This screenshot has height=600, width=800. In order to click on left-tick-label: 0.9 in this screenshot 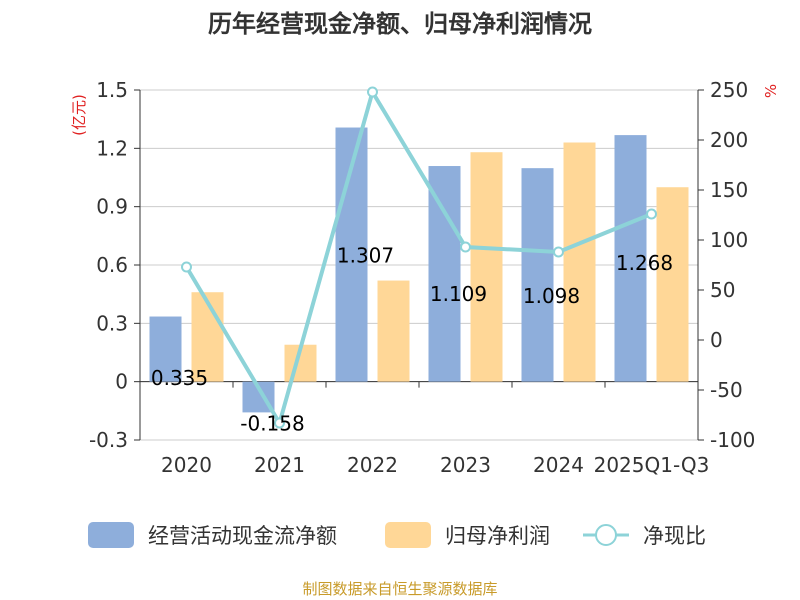, I will do `click(112, 207)`.